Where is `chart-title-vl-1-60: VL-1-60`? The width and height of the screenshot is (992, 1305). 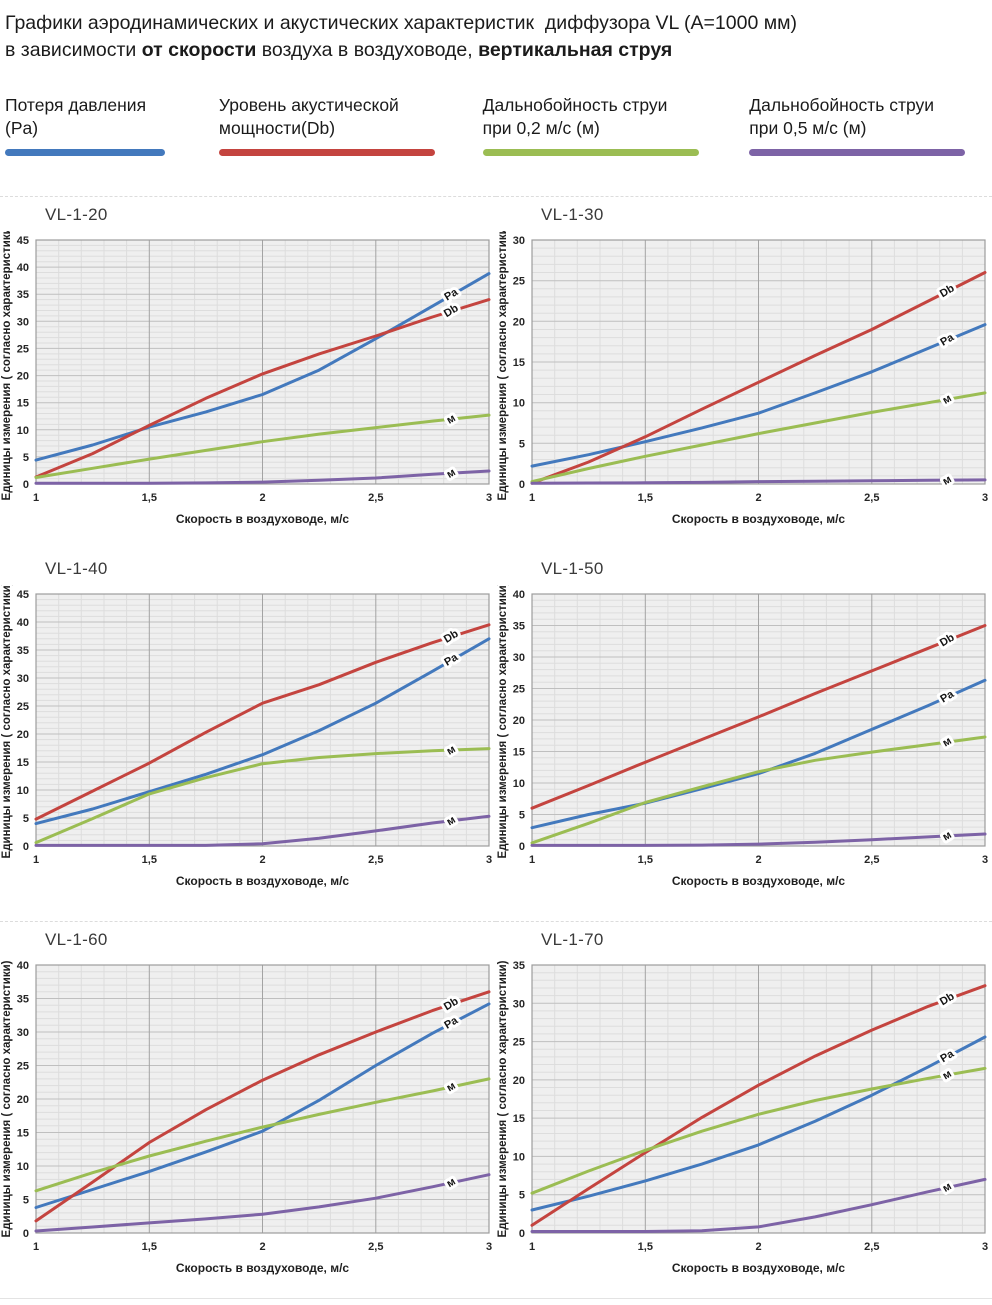 chart-title-vl-1-60: VL-1-60 is located at coordinates (76, 939).